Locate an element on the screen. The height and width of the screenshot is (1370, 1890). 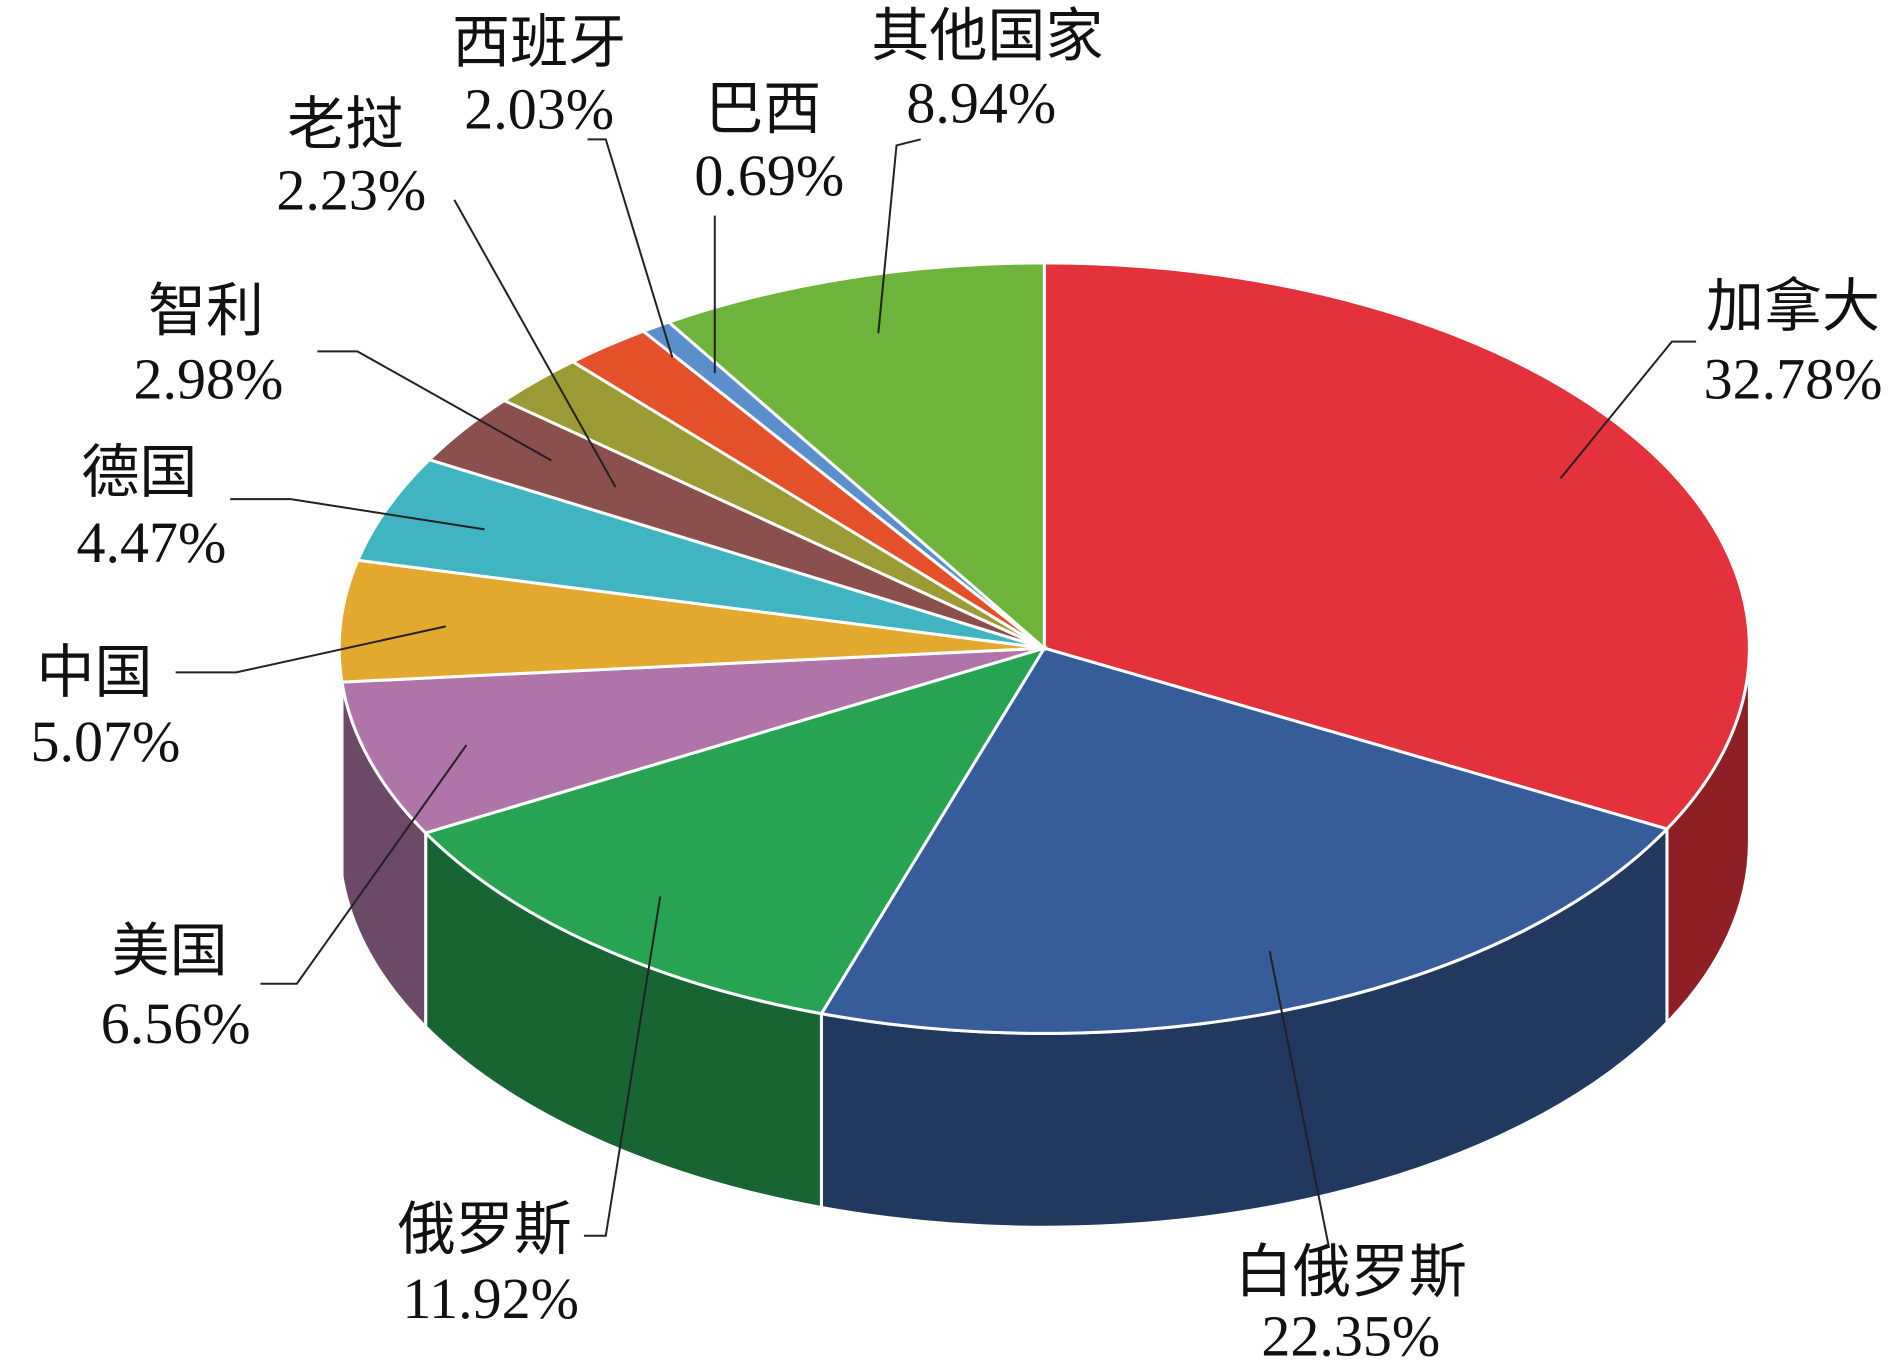
slice-label: 俄罗斯 is located at coordinates (485, 1229).